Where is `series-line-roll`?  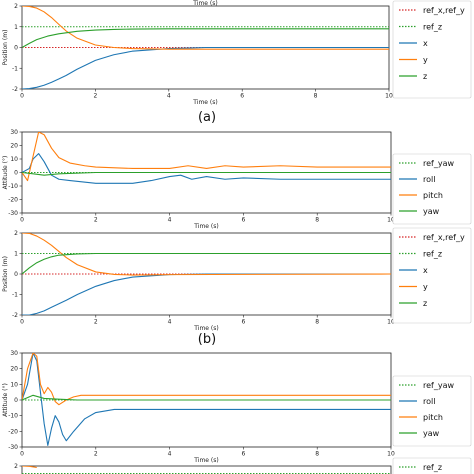 series-line-roll is located at coordinates (206, 168).